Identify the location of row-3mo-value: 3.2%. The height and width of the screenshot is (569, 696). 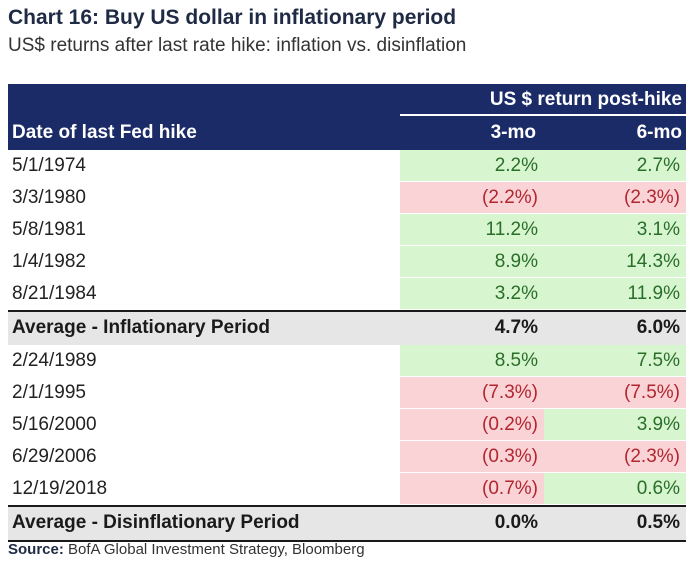
(472, 293).